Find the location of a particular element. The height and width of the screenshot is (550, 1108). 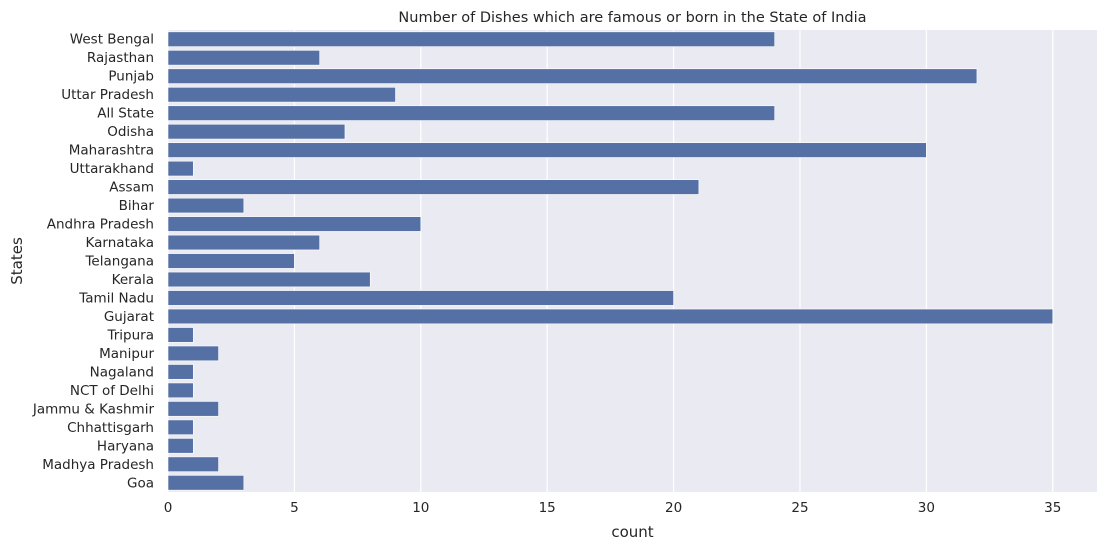

y-axis-label: States is located at coordinates (17, 261).